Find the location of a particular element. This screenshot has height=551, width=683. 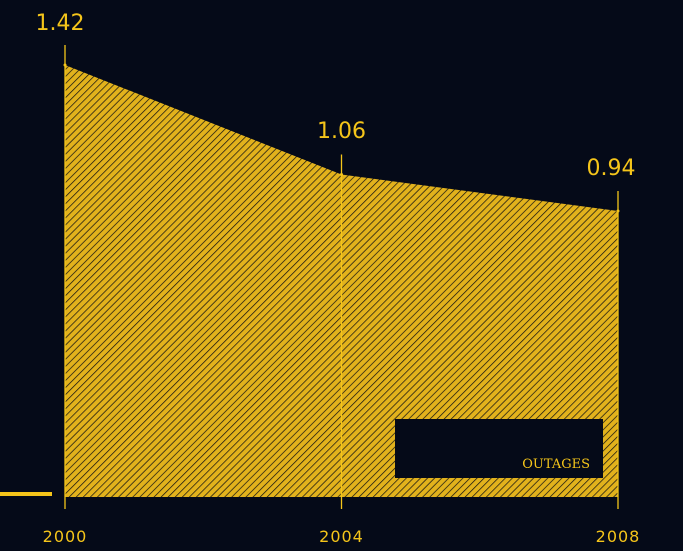

data-point-2000 is located at coordinates (65, 65).